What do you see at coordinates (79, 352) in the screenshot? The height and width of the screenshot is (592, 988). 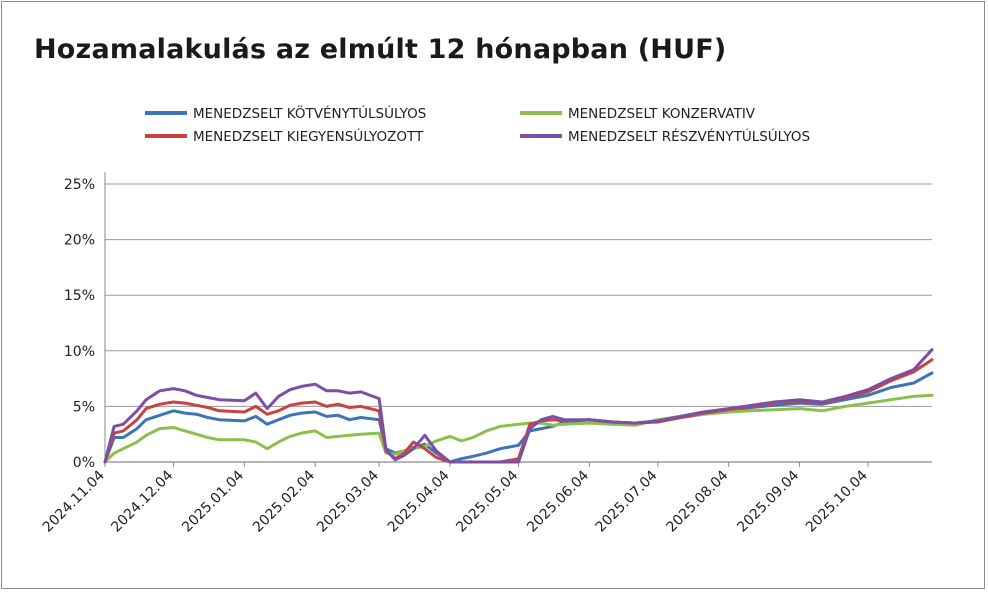 I see `y-tick-label: 10%` at bounding box center [79, 352].